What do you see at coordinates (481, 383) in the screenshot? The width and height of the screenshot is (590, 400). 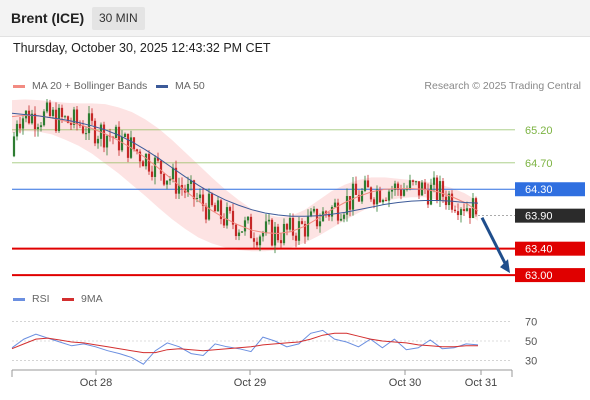 I see `x-axis-label: Oct 31` at bounding box center [481, 383].